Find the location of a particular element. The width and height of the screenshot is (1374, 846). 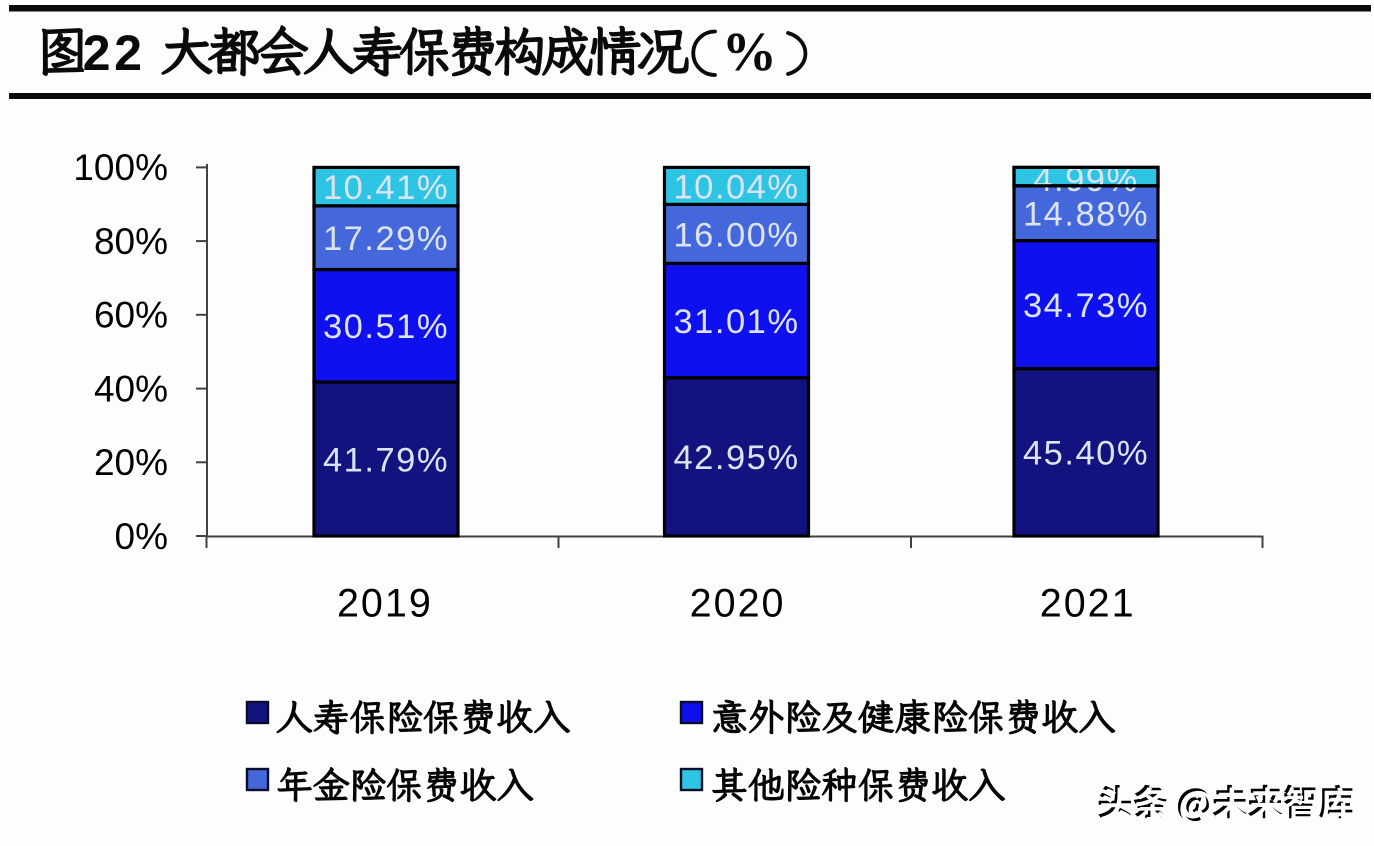

svg-text: 40% is located at coordinates (131, 388).